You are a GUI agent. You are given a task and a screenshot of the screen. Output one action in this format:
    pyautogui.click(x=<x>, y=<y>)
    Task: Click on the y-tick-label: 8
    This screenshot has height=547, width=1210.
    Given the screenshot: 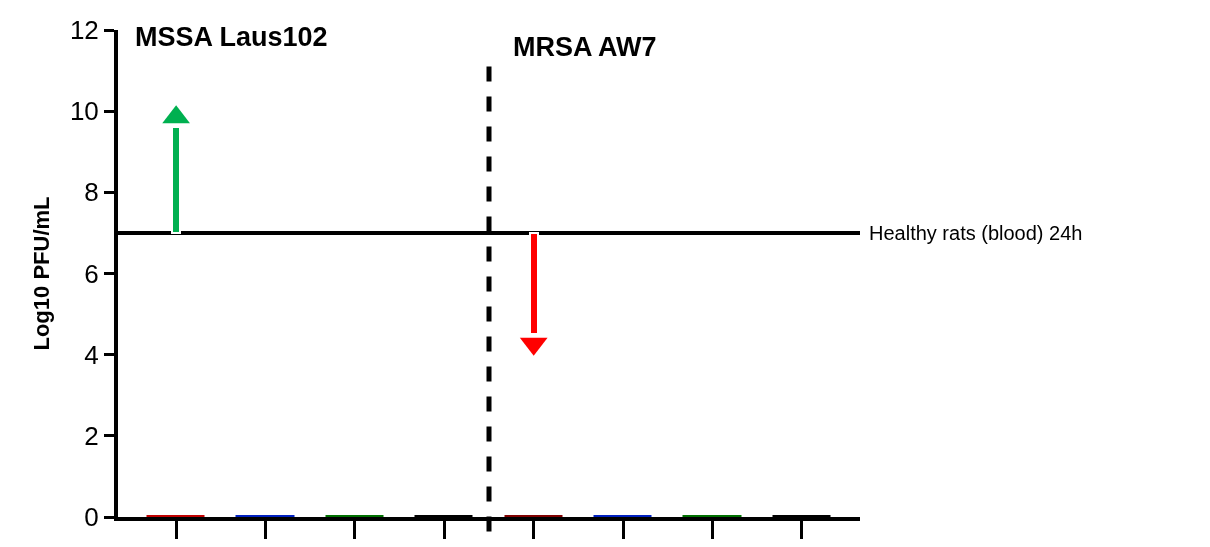 What is the action you would take?
    pyautogui.click(x=91, y=192)
    